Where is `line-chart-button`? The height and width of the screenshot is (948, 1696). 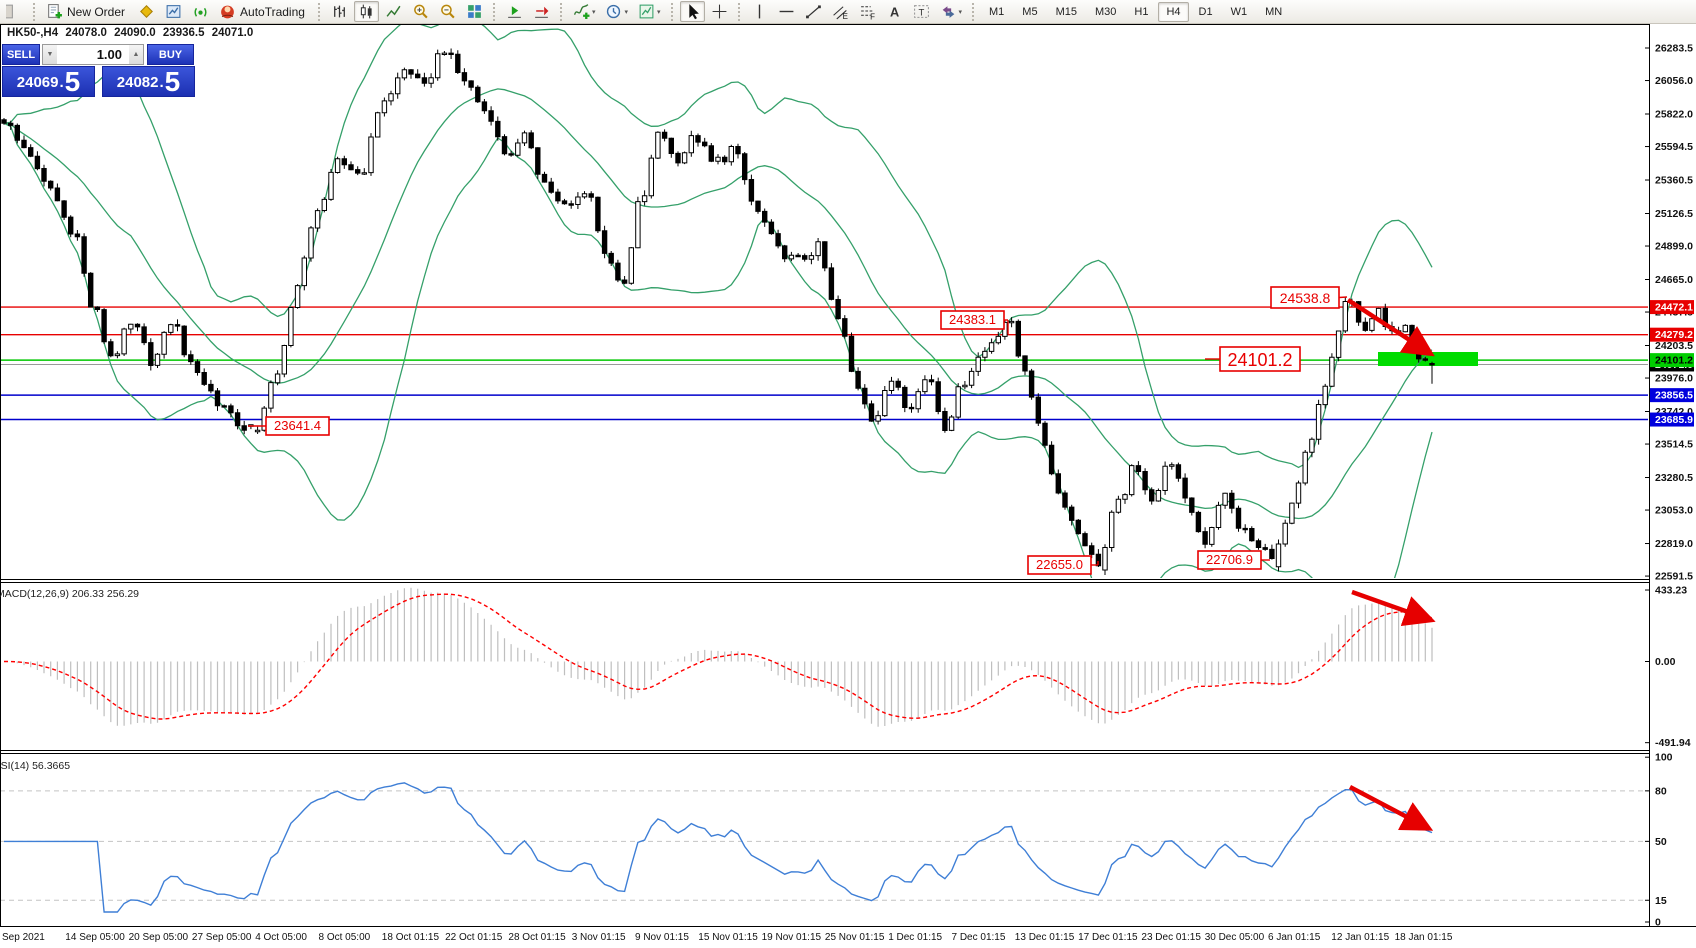 line-chart-button is located at coordinates (393, 11).